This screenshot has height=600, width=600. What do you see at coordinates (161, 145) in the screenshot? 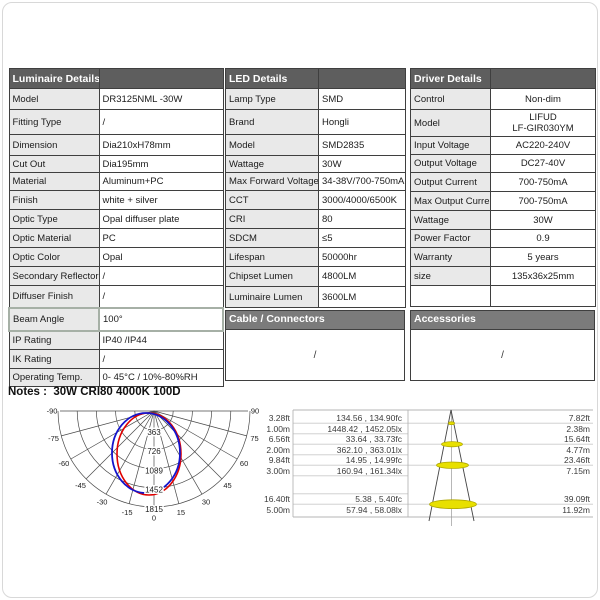
I see `field-value: Dia210xH78mm` at bounding box center [161, 145].